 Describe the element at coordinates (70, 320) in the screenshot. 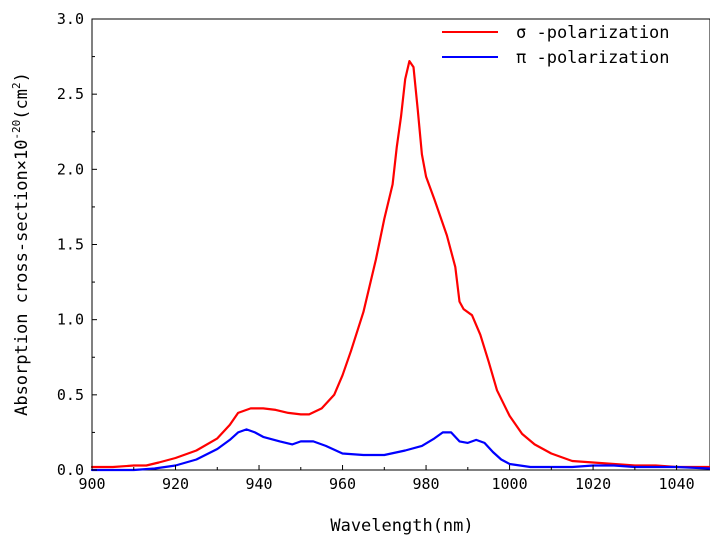

I see `y-tick-label: 1.0` at that location.